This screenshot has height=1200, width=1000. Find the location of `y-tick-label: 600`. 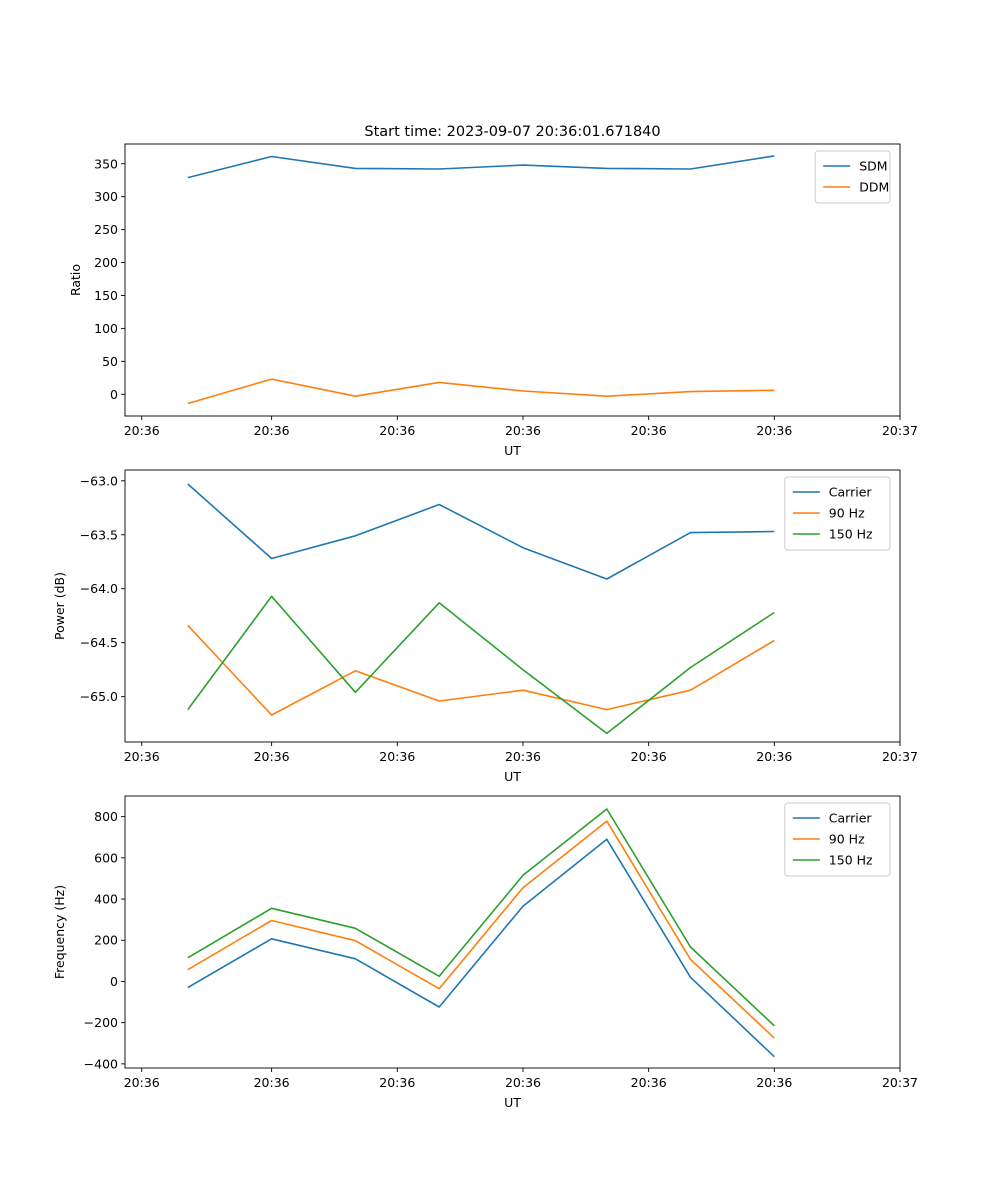

y-tick-label: 600 is located at coordinates (106, 857).